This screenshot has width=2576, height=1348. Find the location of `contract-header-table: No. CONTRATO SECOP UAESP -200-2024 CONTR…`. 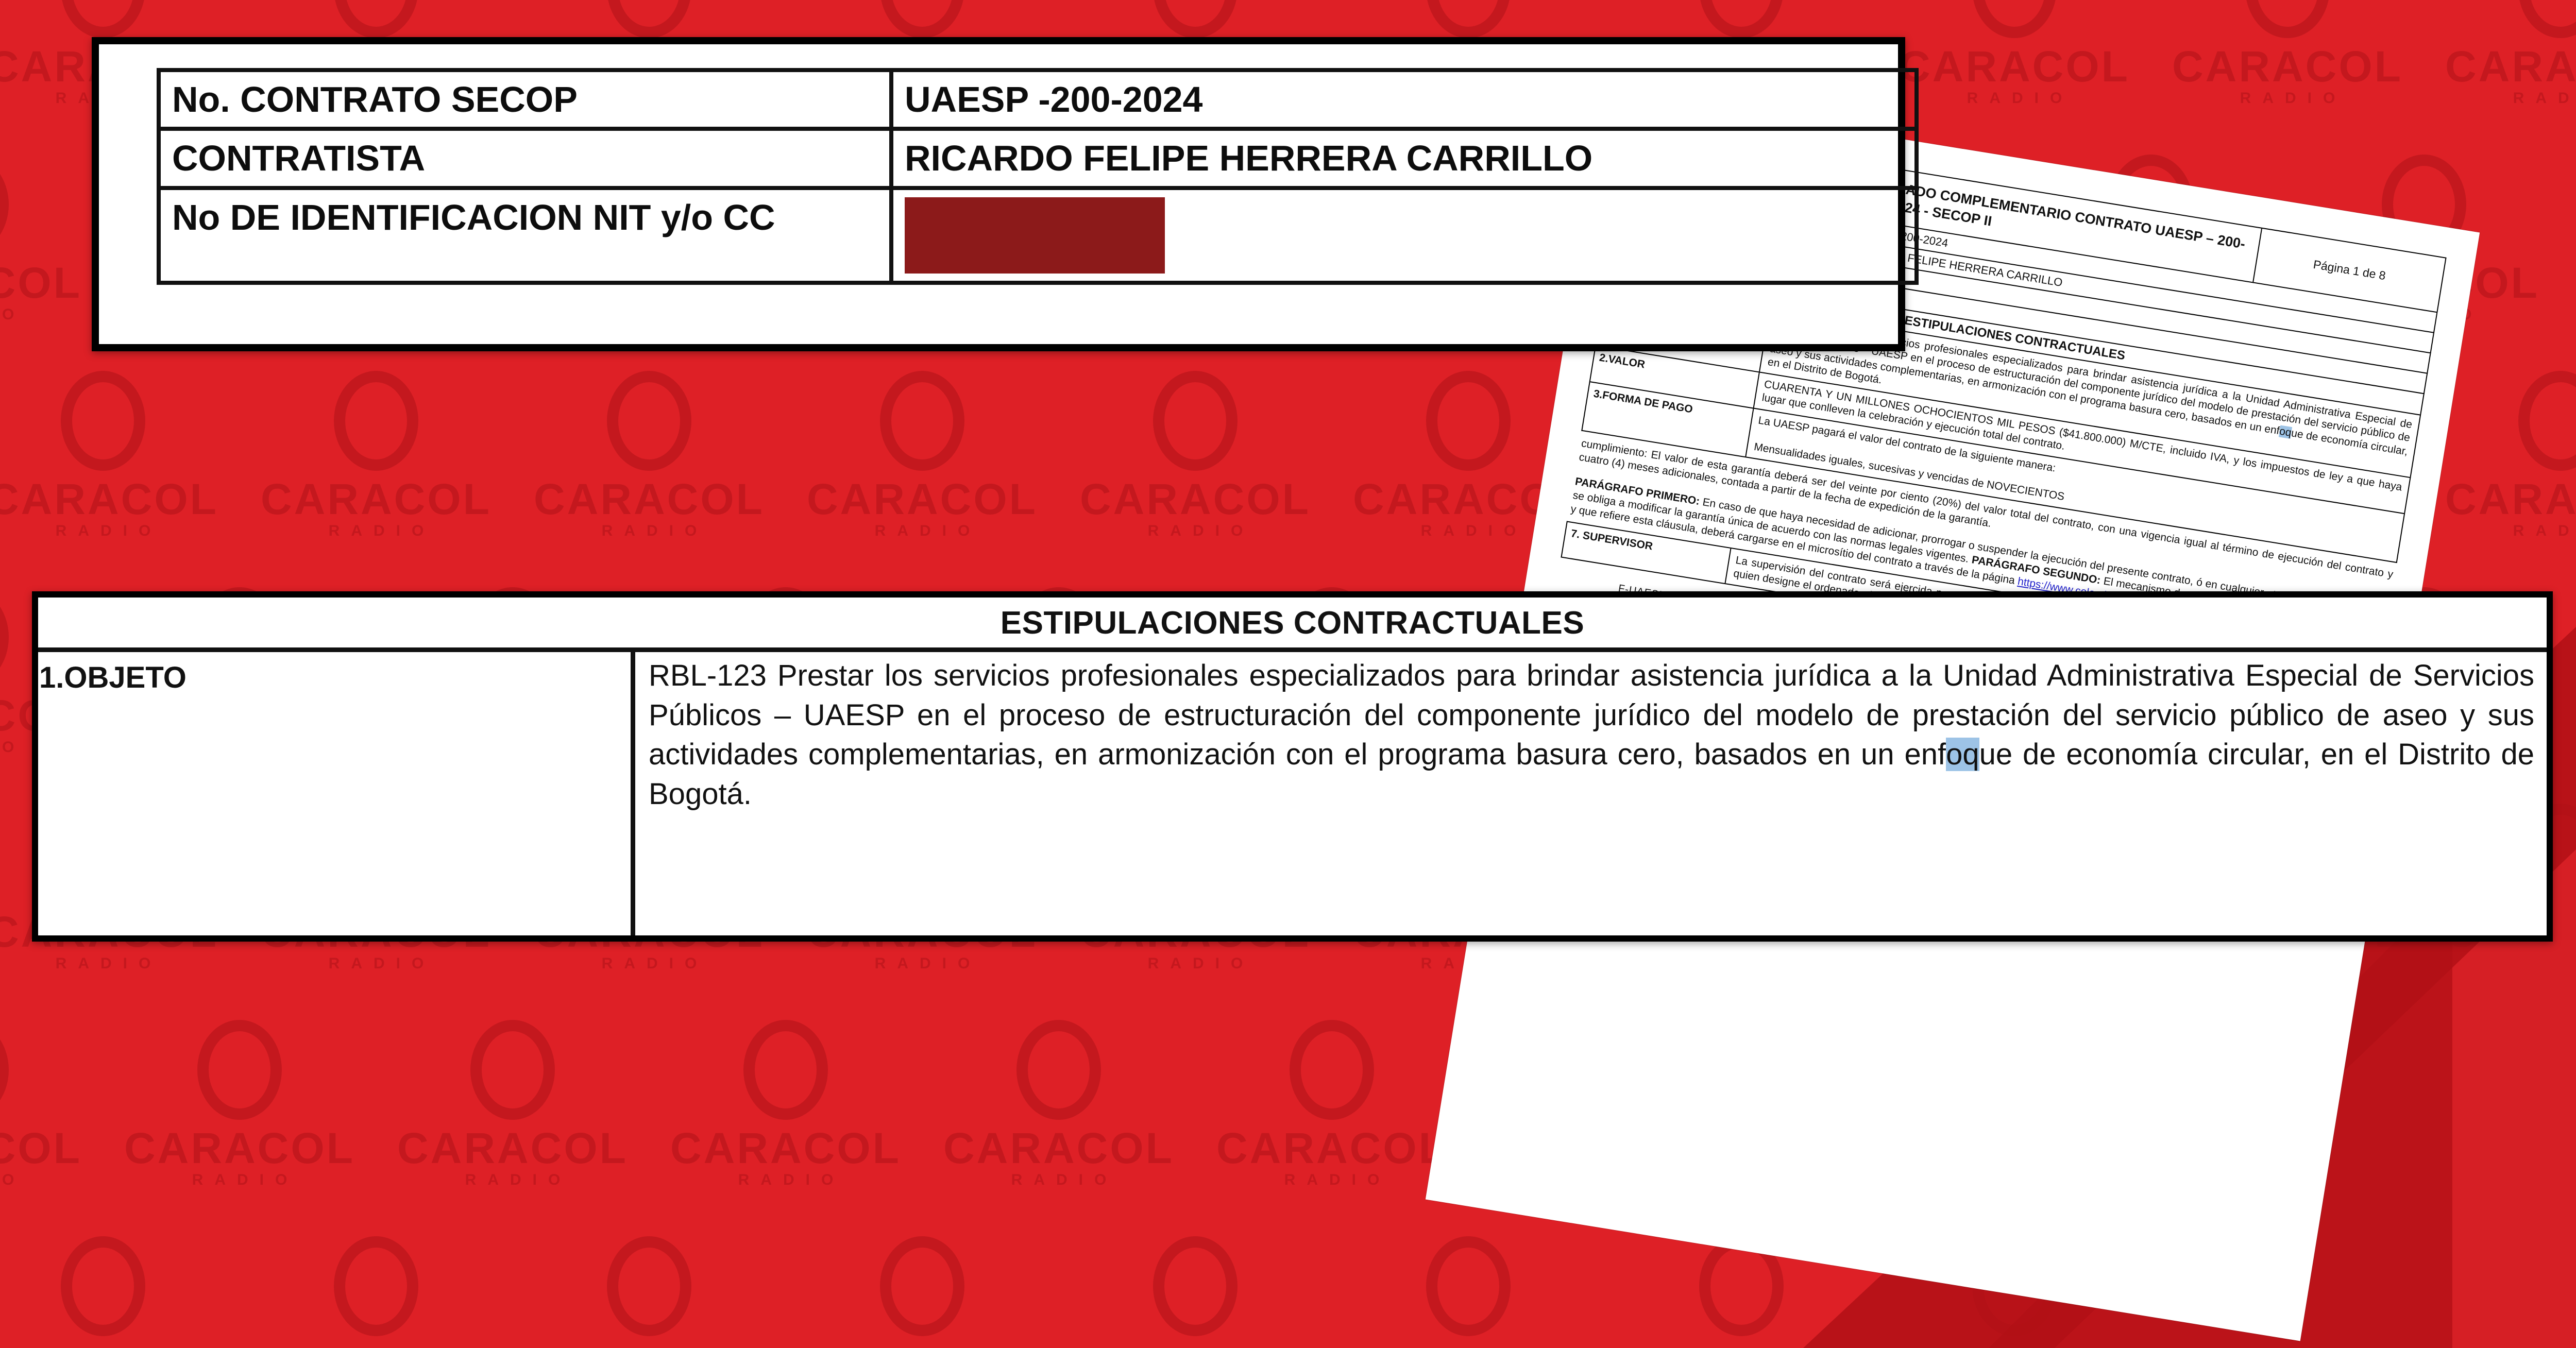

contract-header-table: No. CONTRATO SECOP UAESP -200-2024 CONTR… is located at coordinates (1038, 176).